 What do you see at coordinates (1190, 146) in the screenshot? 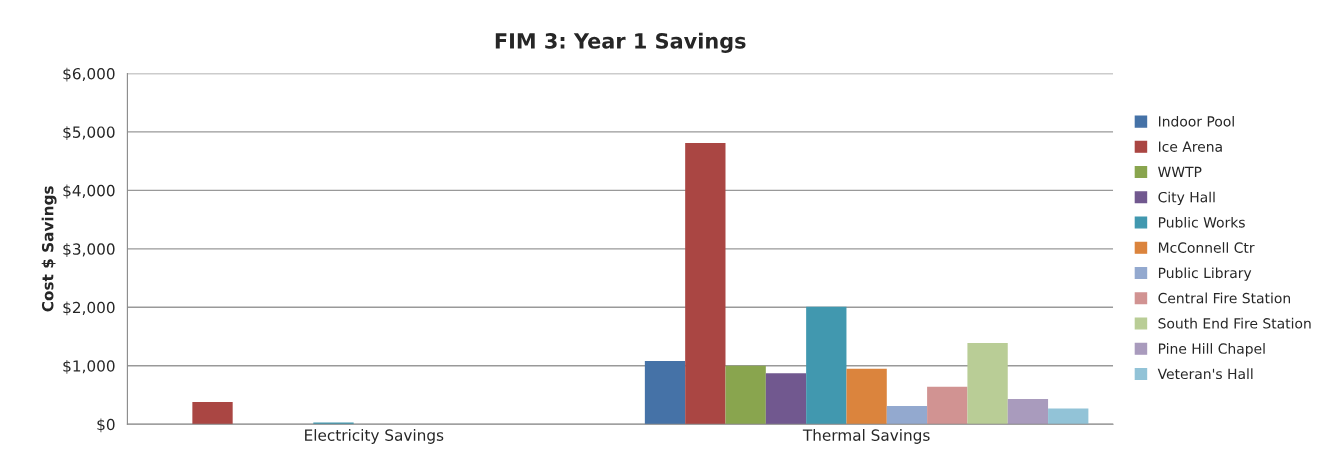
I see `legend-label: Ice Arena` at bounding box center [1190, 146].